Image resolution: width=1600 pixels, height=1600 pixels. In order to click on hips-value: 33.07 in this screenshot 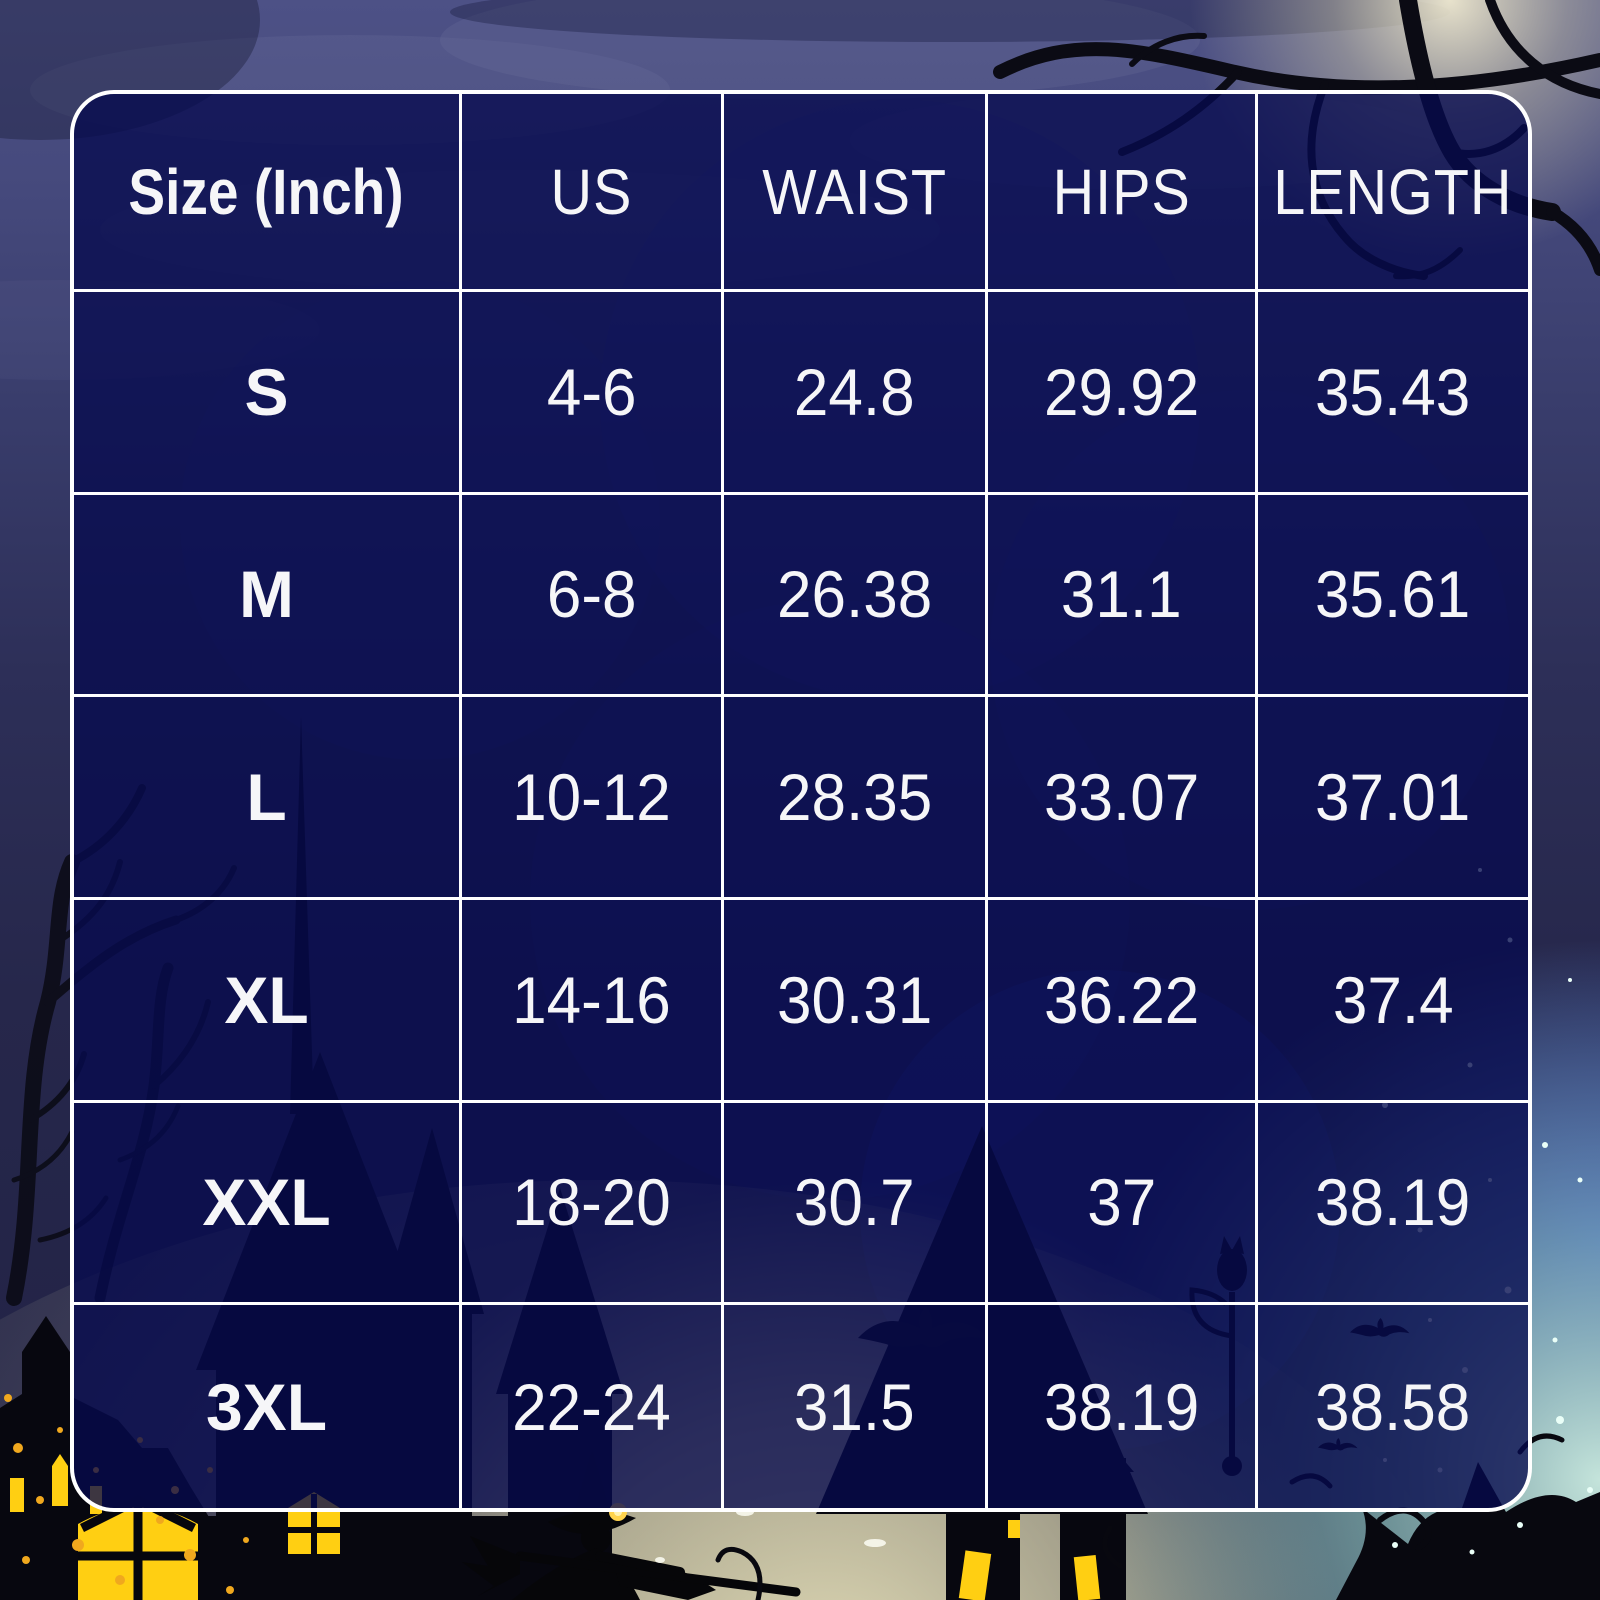, I will do `click(1121, 797)`.